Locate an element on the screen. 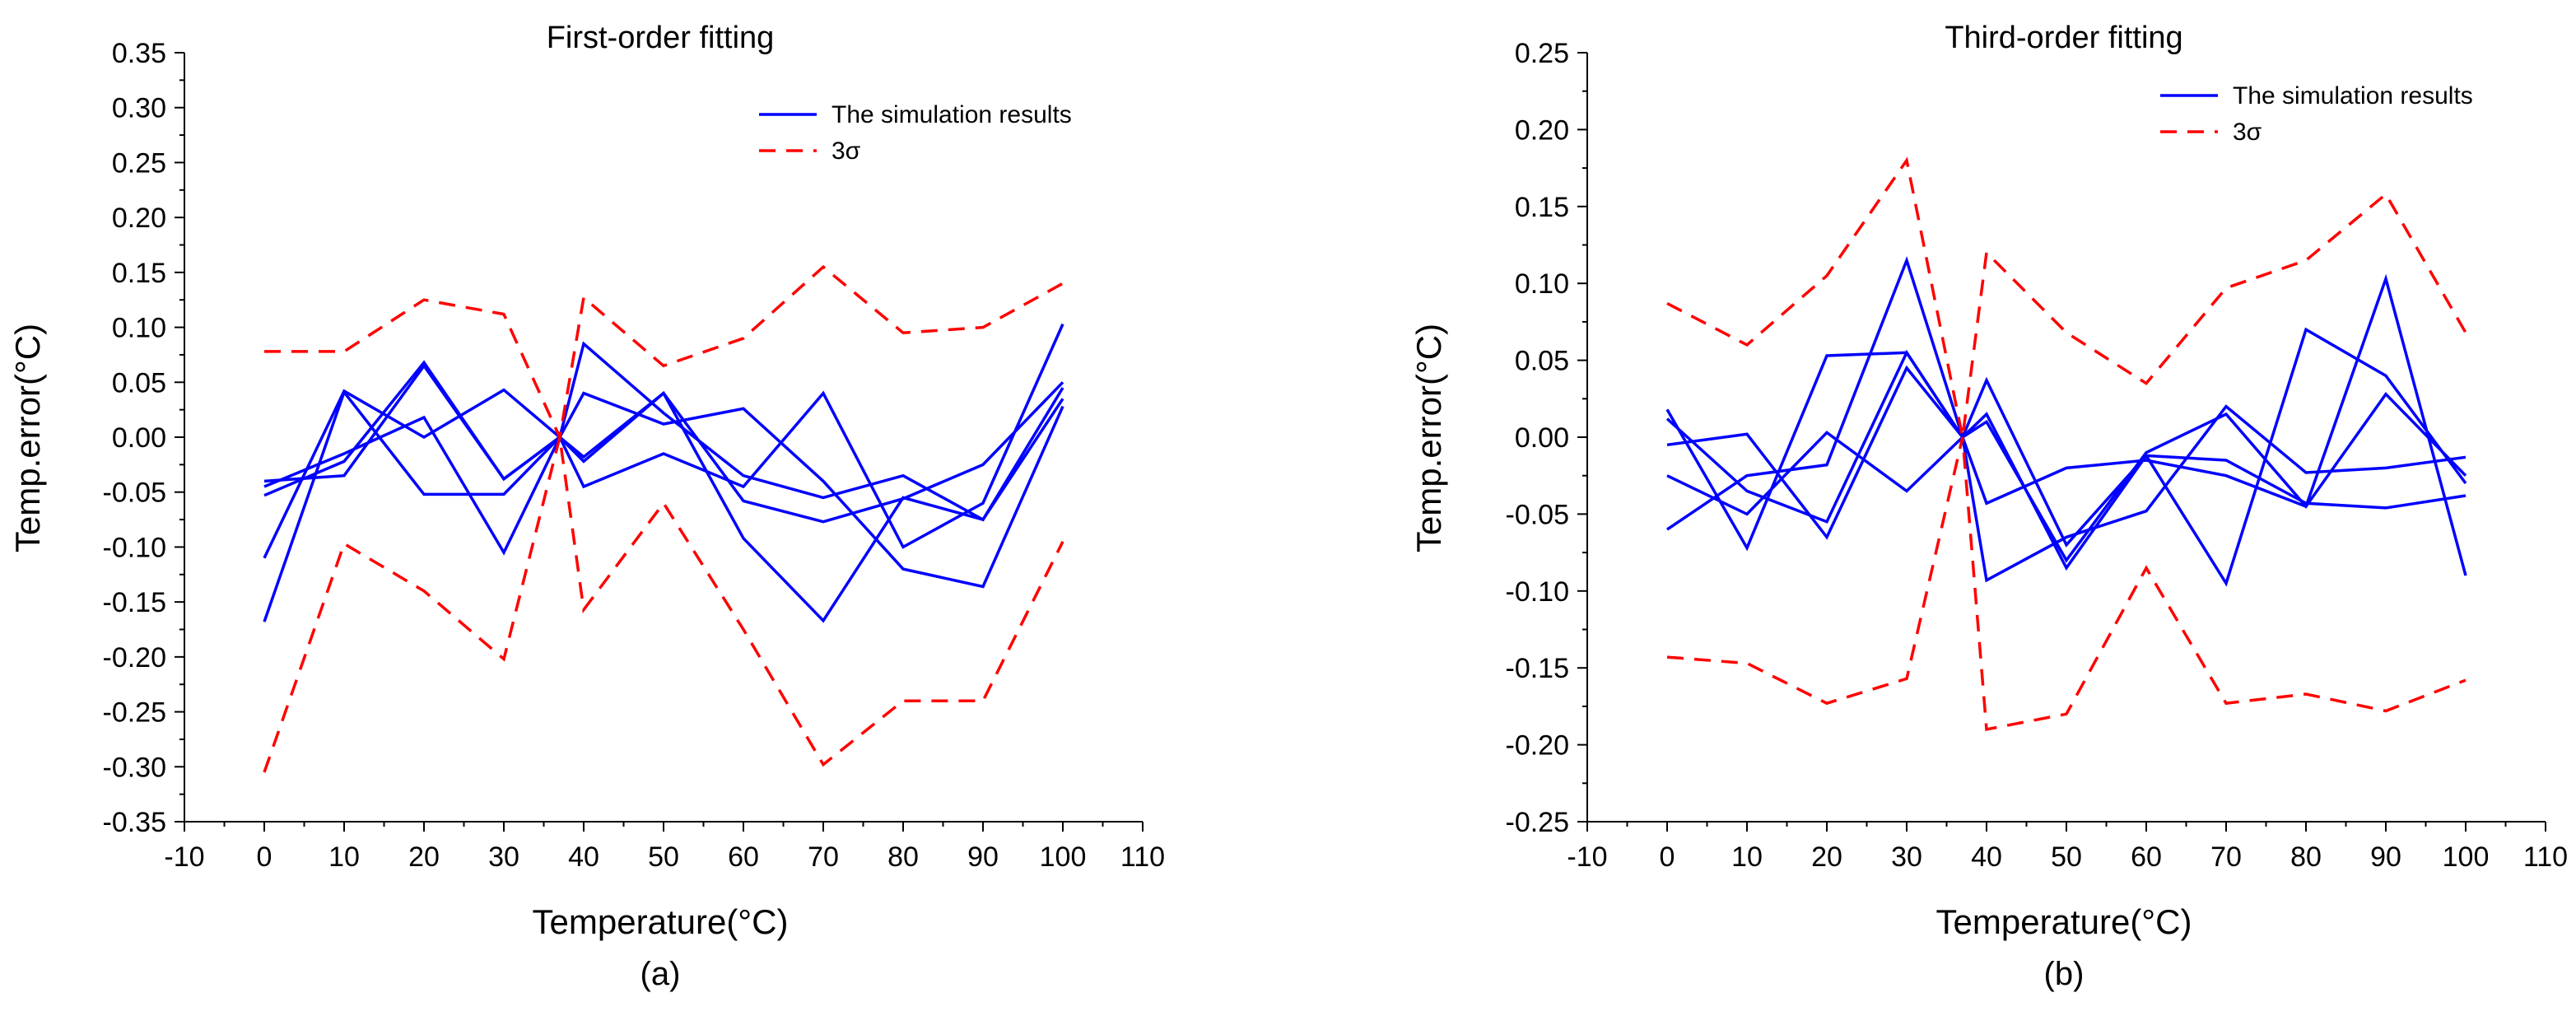 The width and height of the screenshot is (2576, 1016). panel-b-x-tick-label: 60 is located at coordinates (2146, 857).